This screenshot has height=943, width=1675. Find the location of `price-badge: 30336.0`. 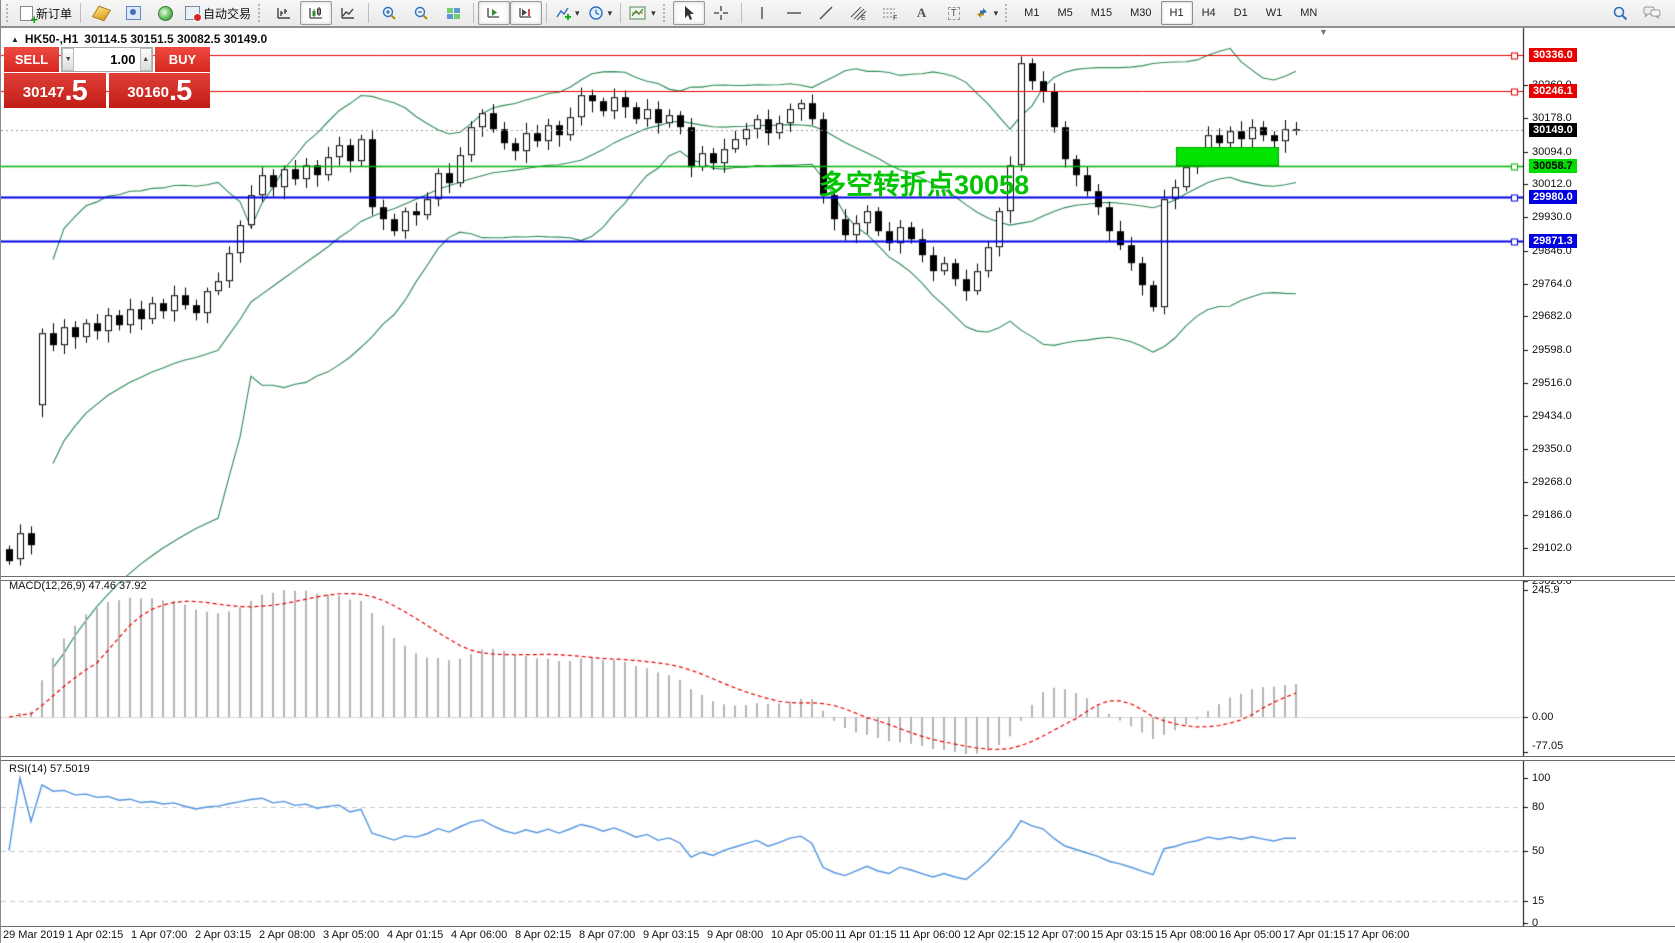

price-badge: 30336.0 is located at coordinates (1553, 54).